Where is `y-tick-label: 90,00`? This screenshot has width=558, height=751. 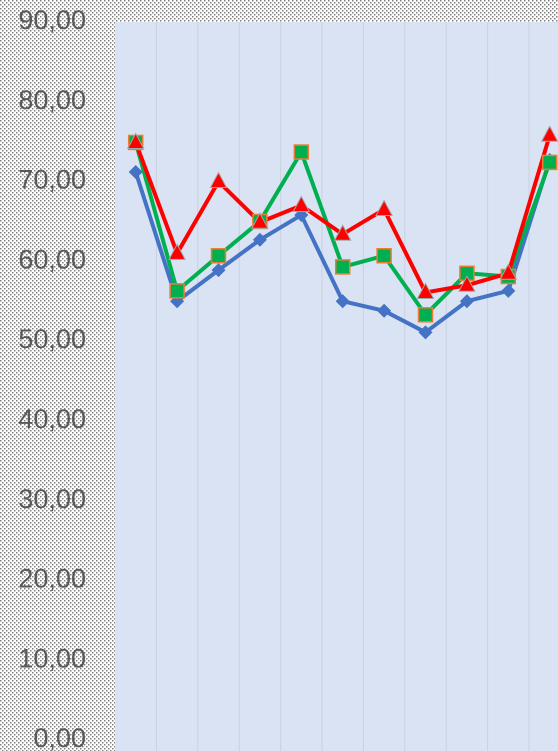
y-tick-label: 90,00 is located at coordinates (52, 20).